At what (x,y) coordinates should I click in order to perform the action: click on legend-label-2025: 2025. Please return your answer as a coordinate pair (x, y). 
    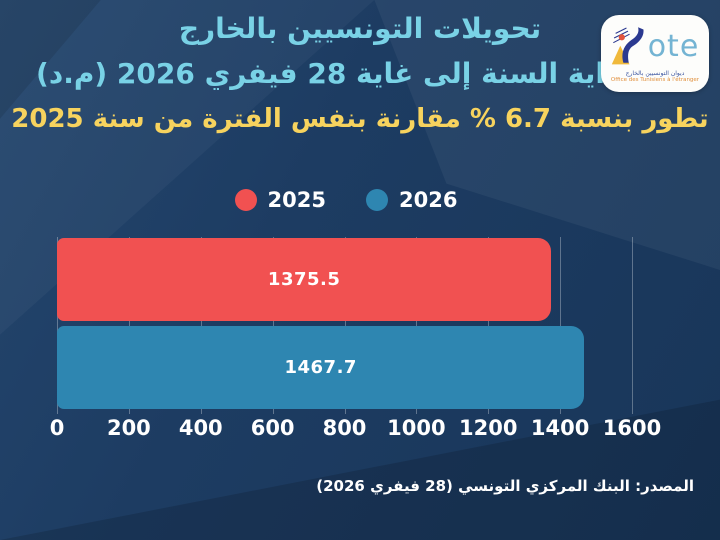
    Looking at the image, I should click on (296, 200).